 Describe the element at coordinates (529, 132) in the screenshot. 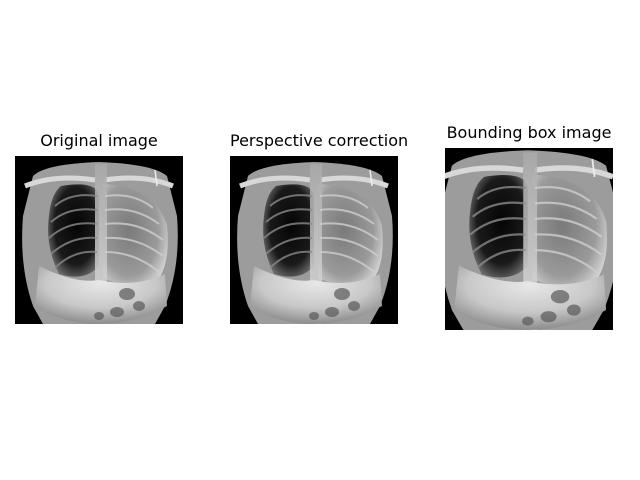

I see `panel-title: Bounding box image` at that location.